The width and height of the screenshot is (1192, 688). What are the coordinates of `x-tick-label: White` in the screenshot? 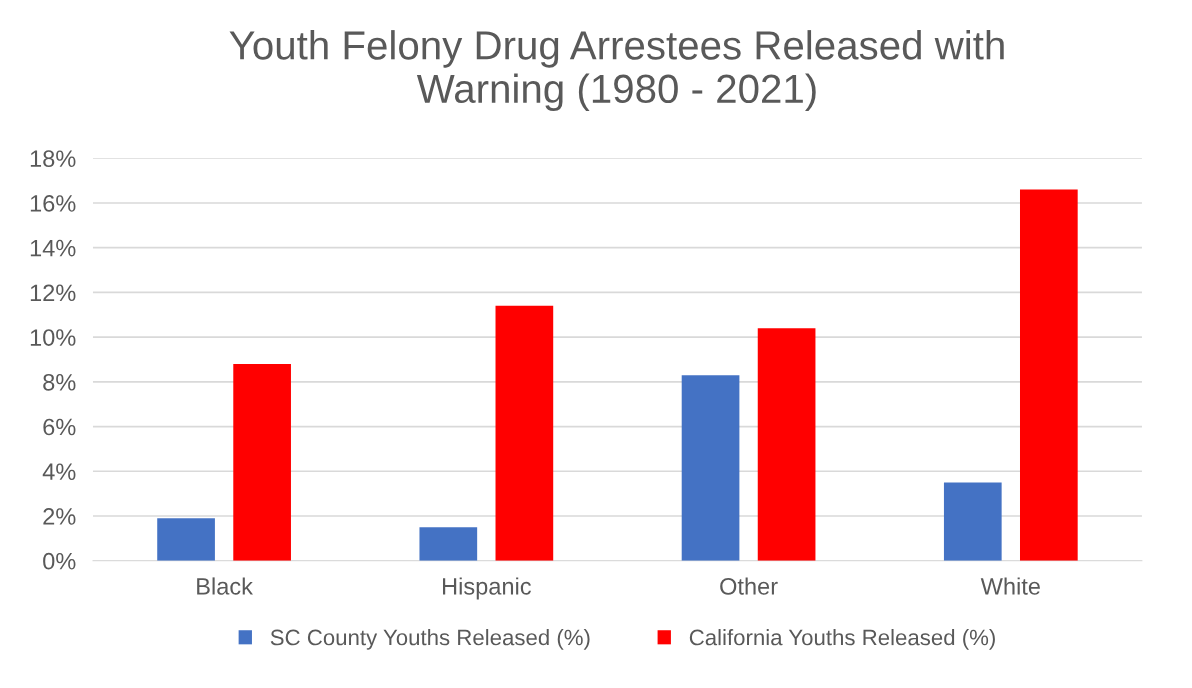 It's located at (1010, 586).